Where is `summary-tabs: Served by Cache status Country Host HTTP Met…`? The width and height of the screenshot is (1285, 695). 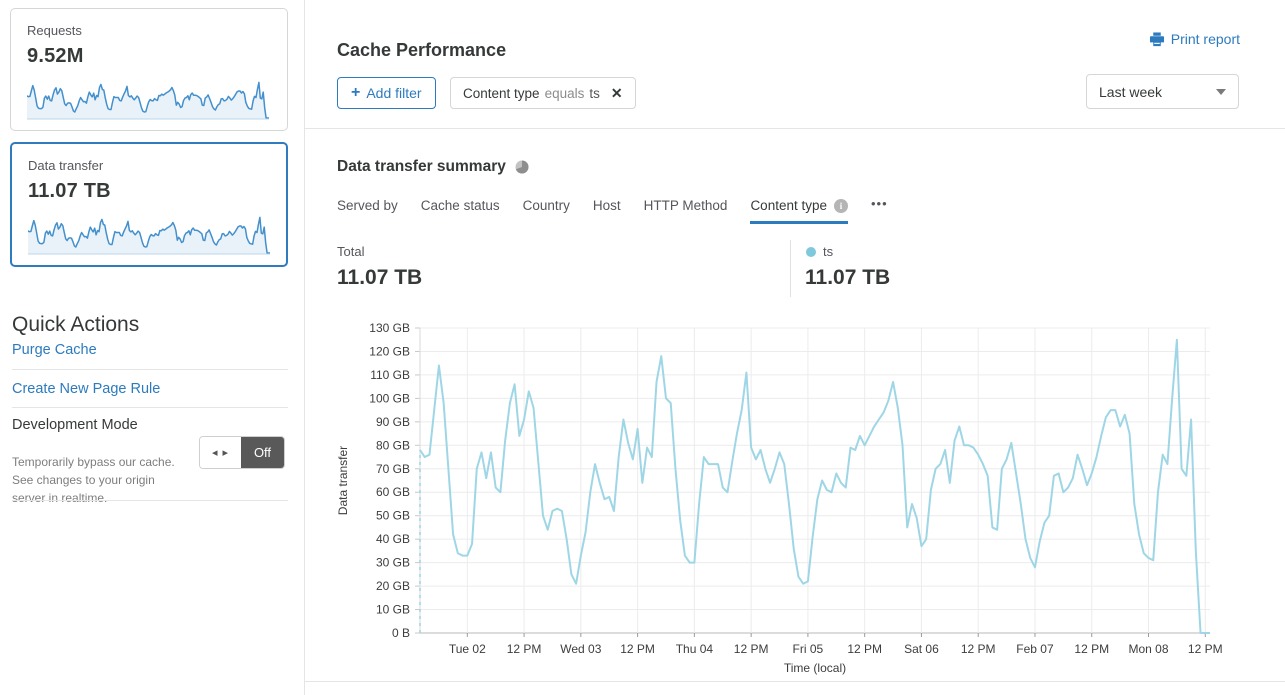 summary-tabs: Served by Cache status Country Host HTTP Met… is located at coordinates (612, 210).